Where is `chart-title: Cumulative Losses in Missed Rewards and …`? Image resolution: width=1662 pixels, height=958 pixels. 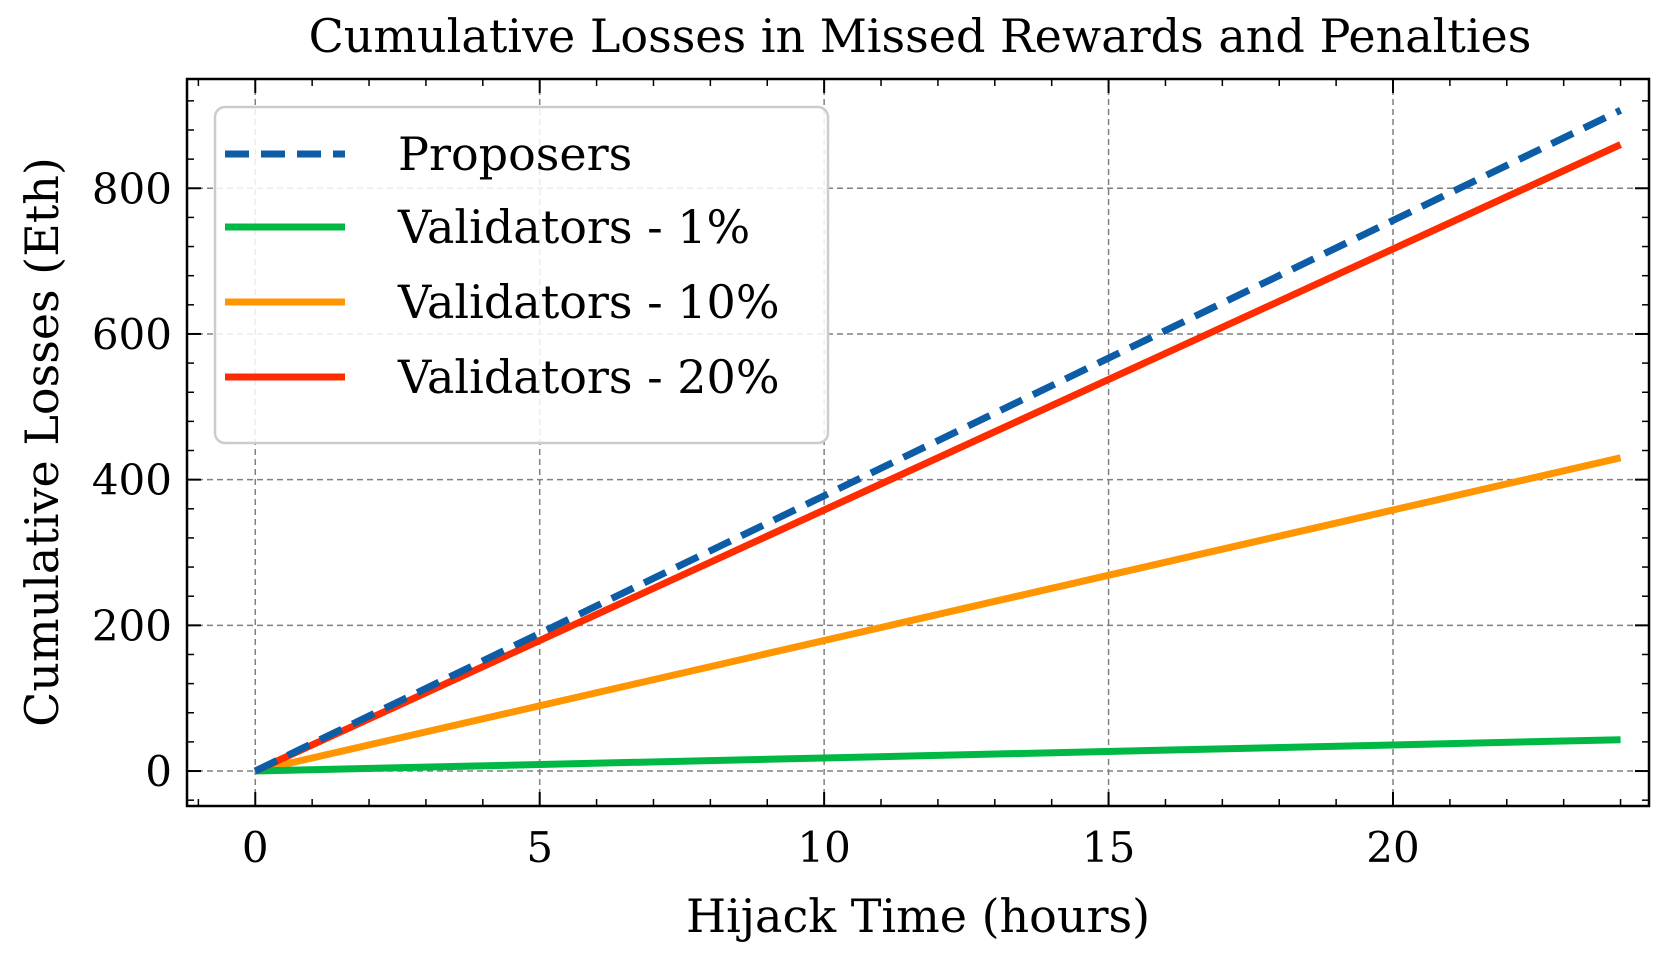
chart-title: Cumulative Losses in Missed Rewards and … is located at coordinates (920, 36).